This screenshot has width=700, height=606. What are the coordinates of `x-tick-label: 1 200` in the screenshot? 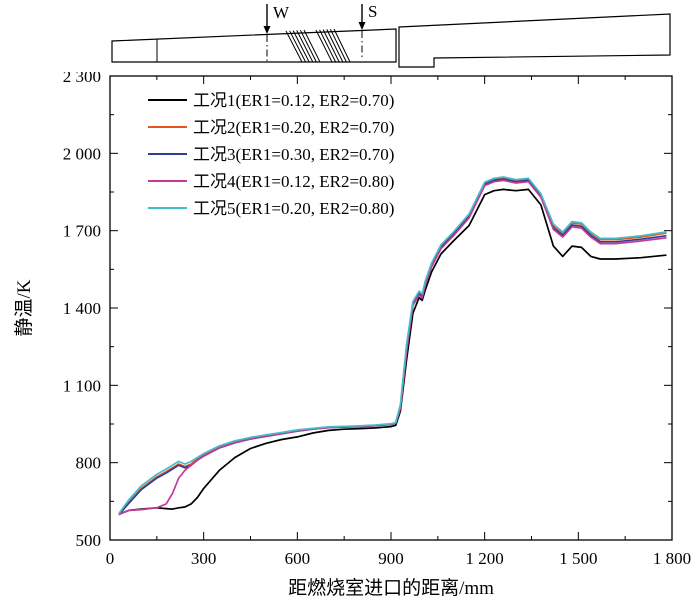 It's located at (485, 558).